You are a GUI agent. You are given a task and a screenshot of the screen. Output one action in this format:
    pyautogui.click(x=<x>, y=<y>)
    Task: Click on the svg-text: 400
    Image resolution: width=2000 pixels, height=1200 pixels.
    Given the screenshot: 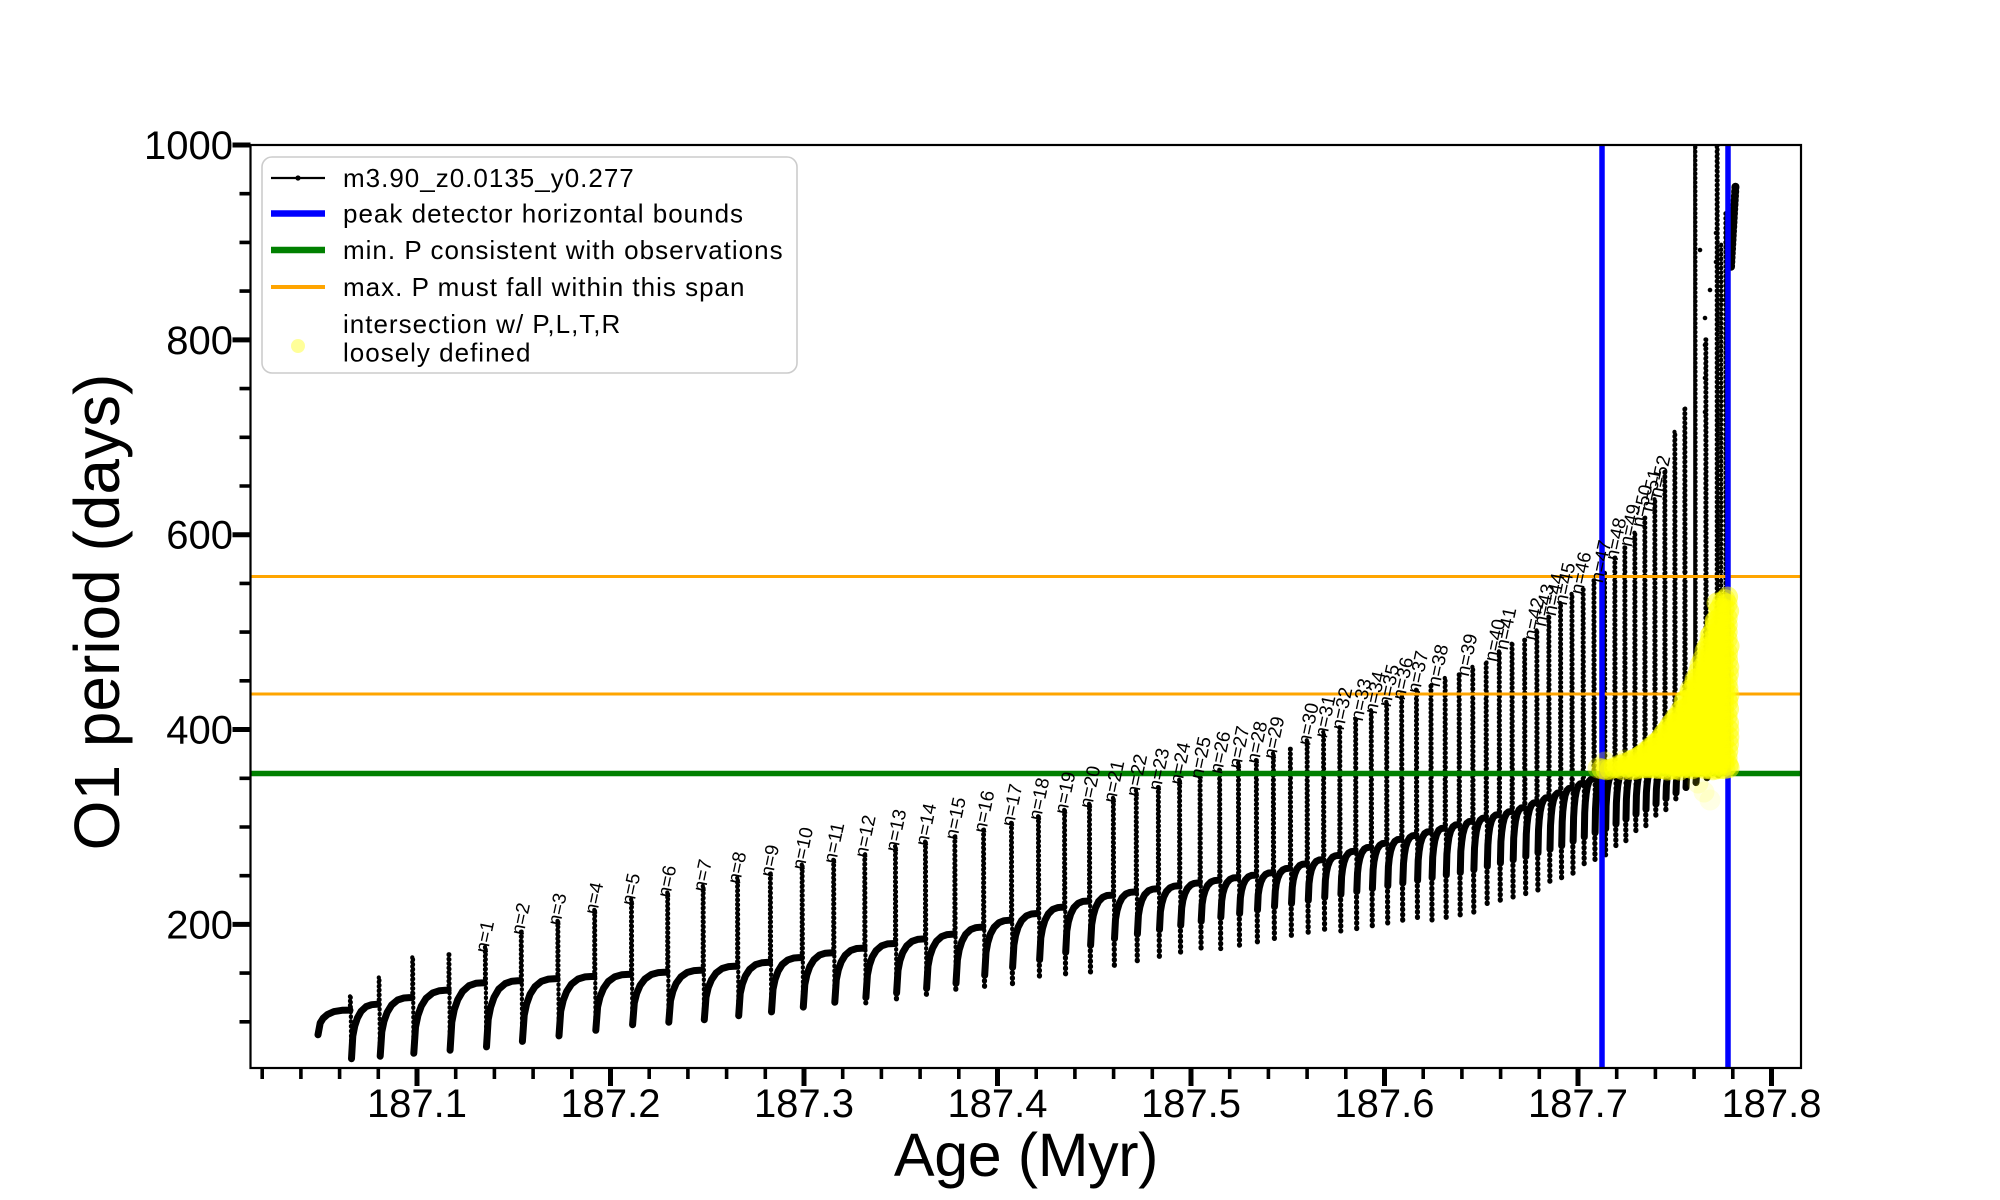 What is the action you would take?
    pyautogui.click(x=199, y=731)
    